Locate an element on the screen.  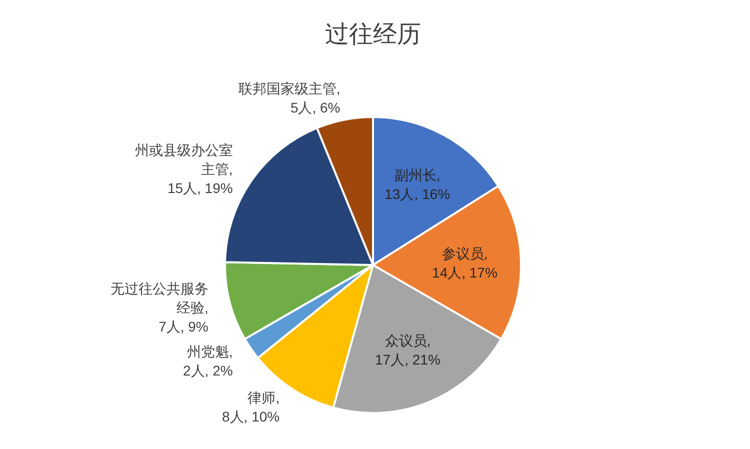
slice-label: 众议员, 17人, 21% is located at coordinates (407, 350).